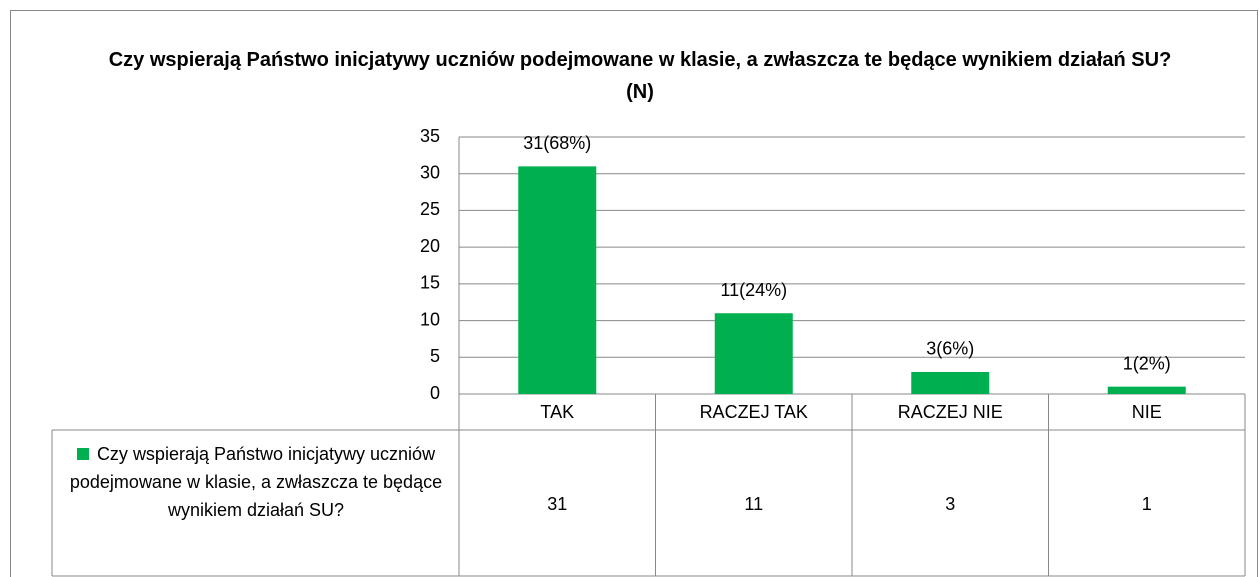  I want to click on y-tick-label: 5, so click(435, 356).